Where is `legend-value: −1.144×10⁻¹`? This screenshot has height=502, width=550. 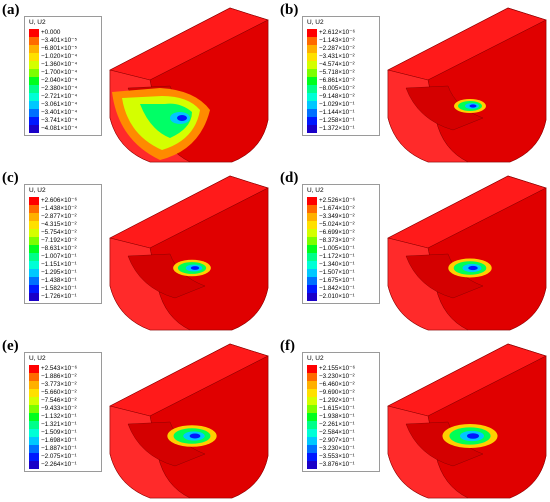 legend-value: −1.144×10⁻¹ is located at coordinates (337, 112).